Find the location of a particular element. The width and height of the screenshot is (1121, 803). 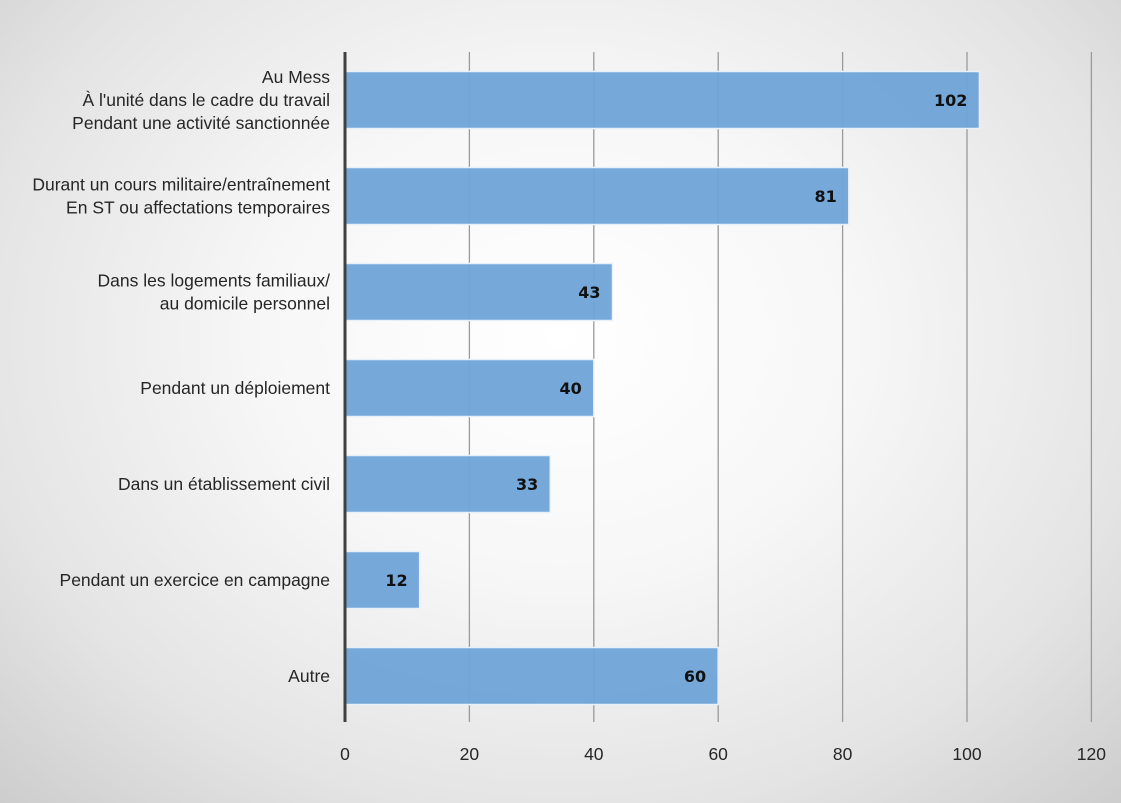

data-label-5: 12 is located at coordinates (396, 580).